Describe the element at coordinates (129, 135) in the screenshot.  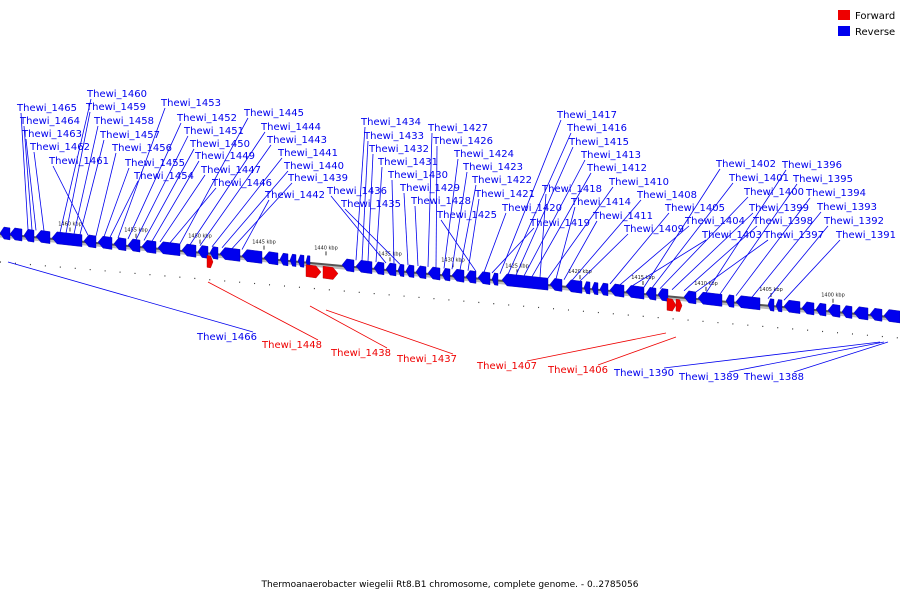
I see `gene-label-top: Thewi_1457` at that location.